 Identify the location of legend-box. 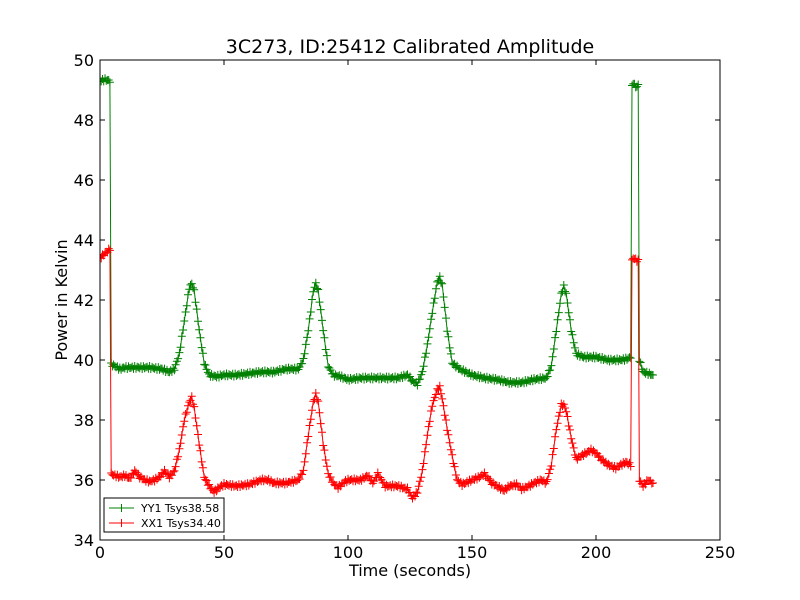
(164, 515).